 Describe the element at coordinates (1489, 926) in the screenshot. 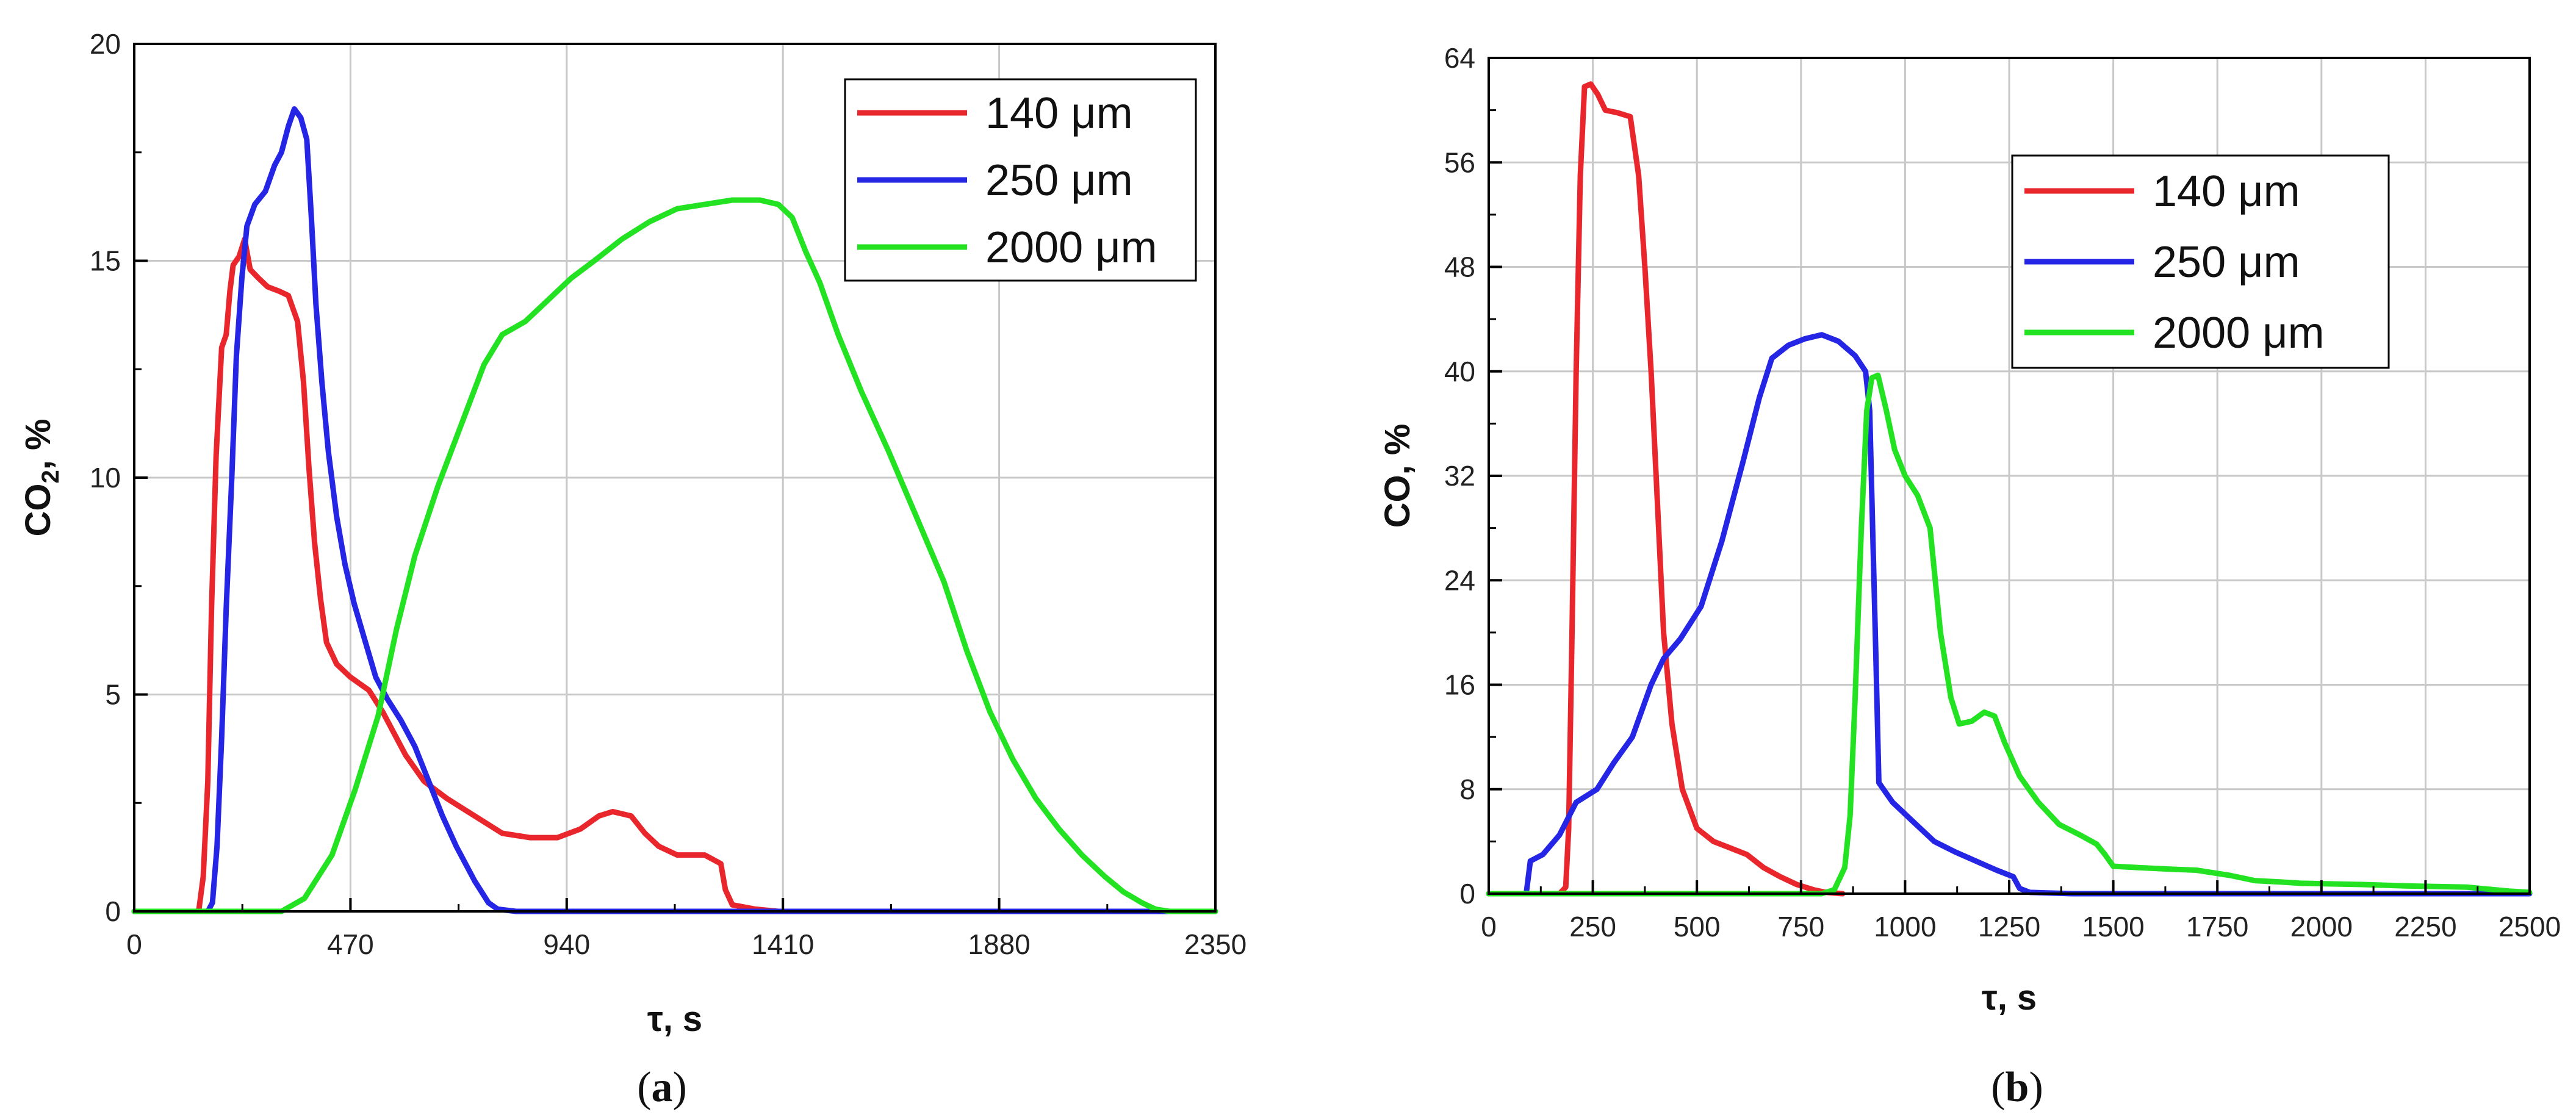

I see `panel-b-x-tick-label: 0` at that location.